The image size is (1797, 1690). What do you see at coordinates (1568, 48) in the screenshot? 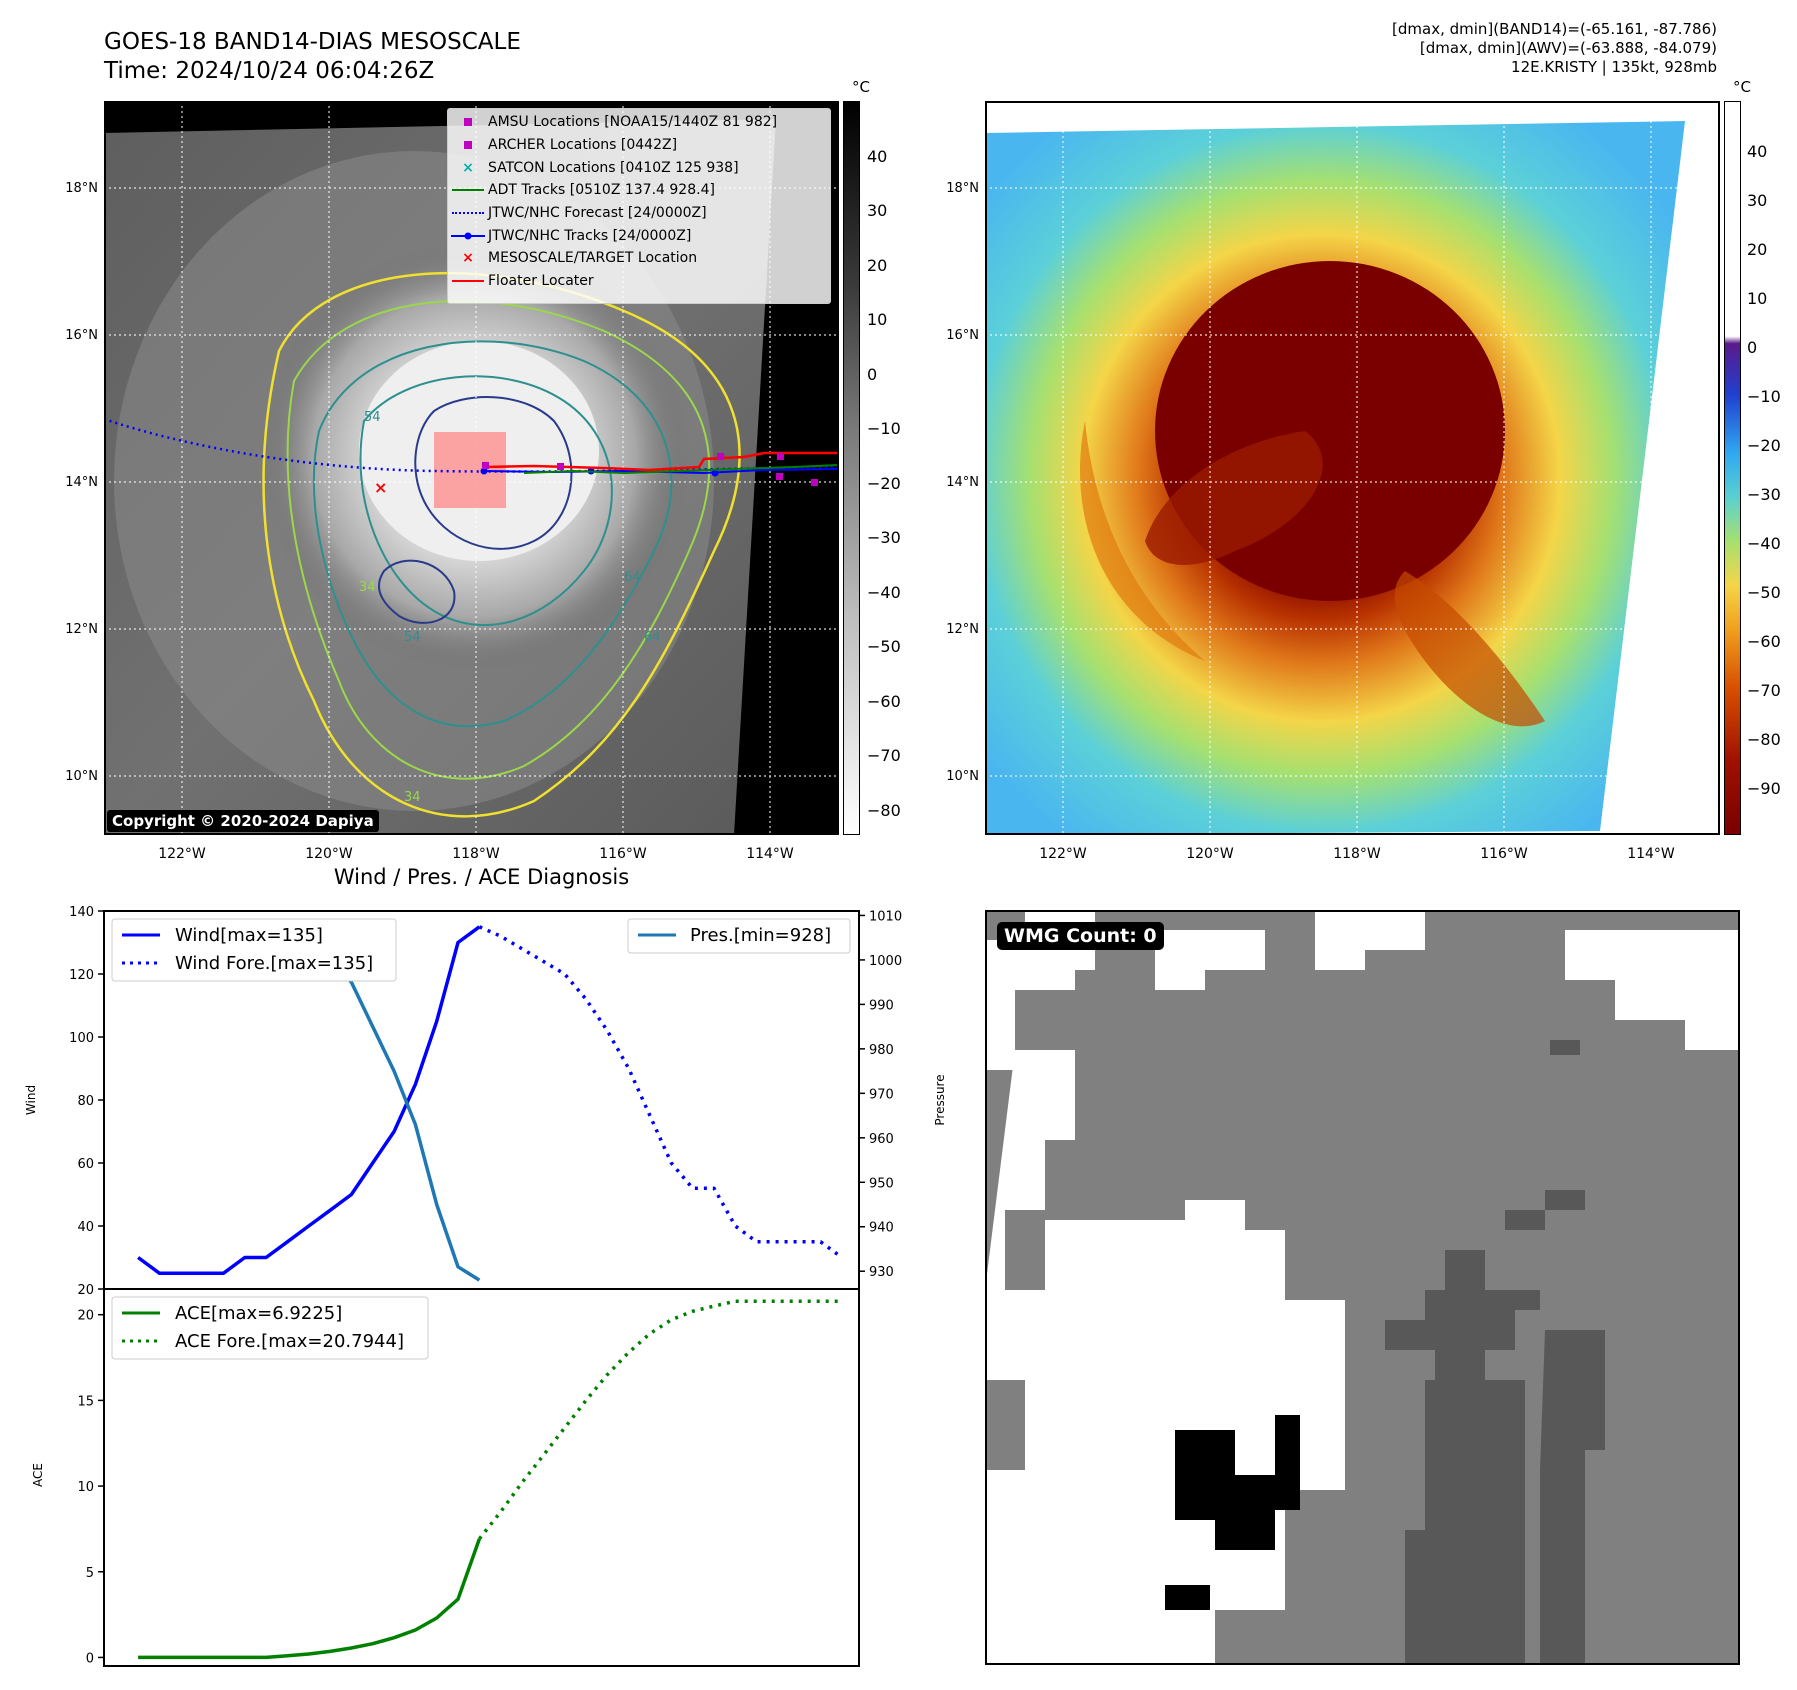
I see `stats-line-2: [dmax, dmin](AWV)=(-63.888, -84.079)` at bounding box center [1568, 48].